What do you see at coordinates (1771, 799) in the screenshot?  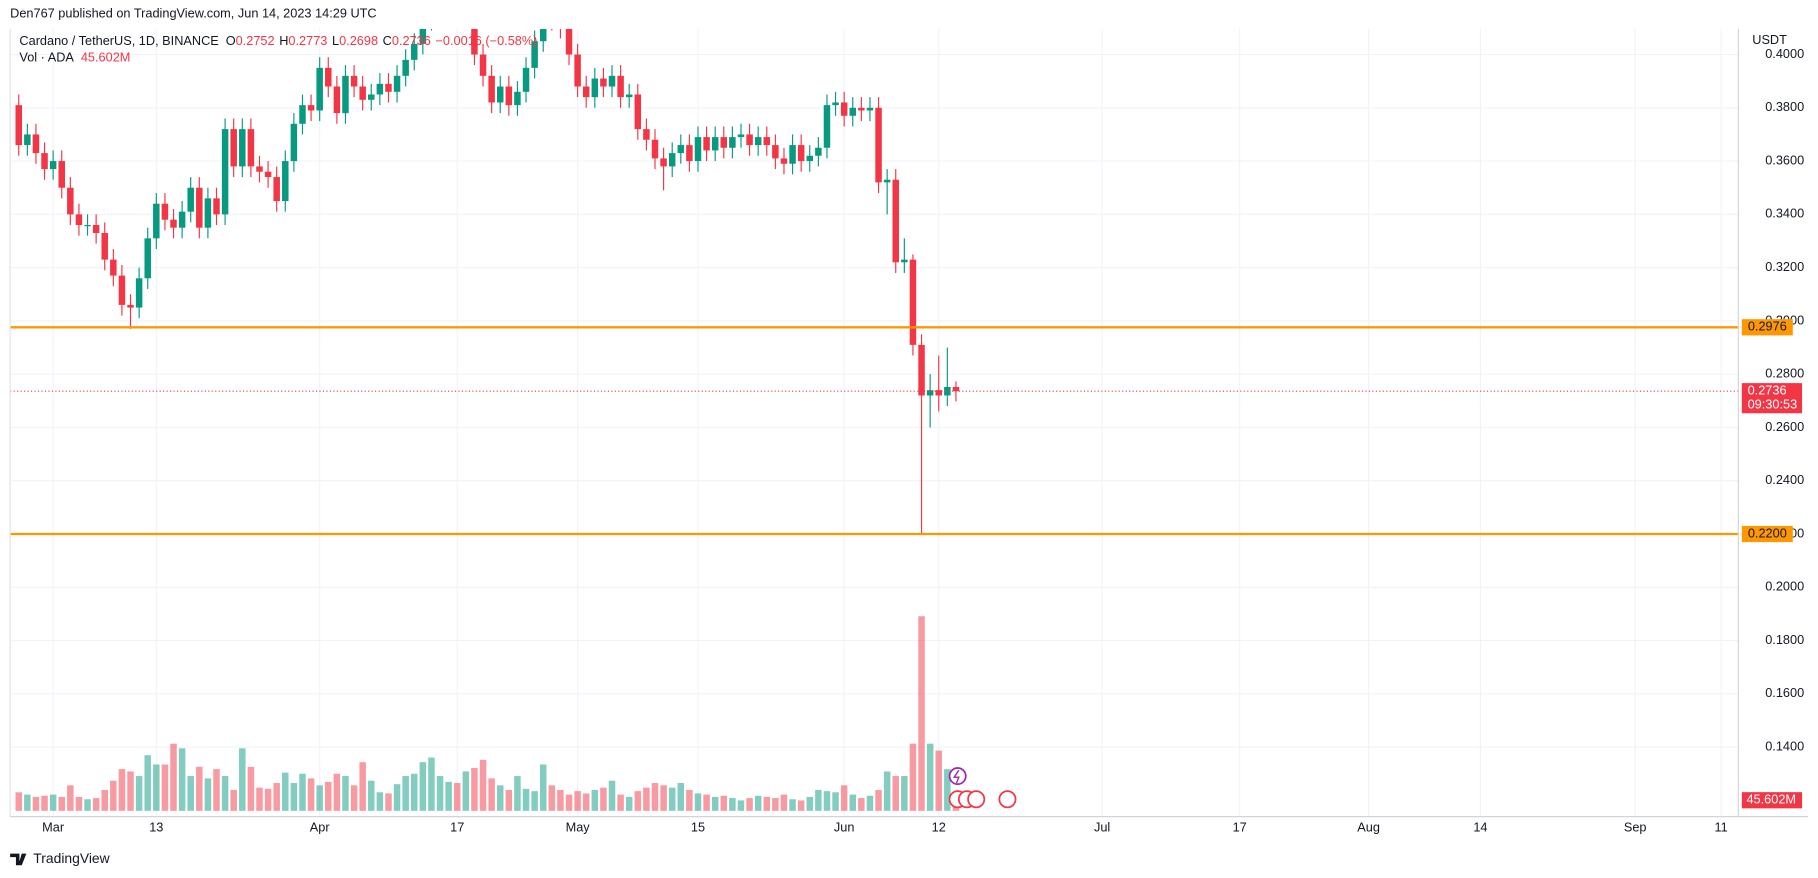 I see `volume-axis-label: 45.602M` at bounding box center [1771, 799].